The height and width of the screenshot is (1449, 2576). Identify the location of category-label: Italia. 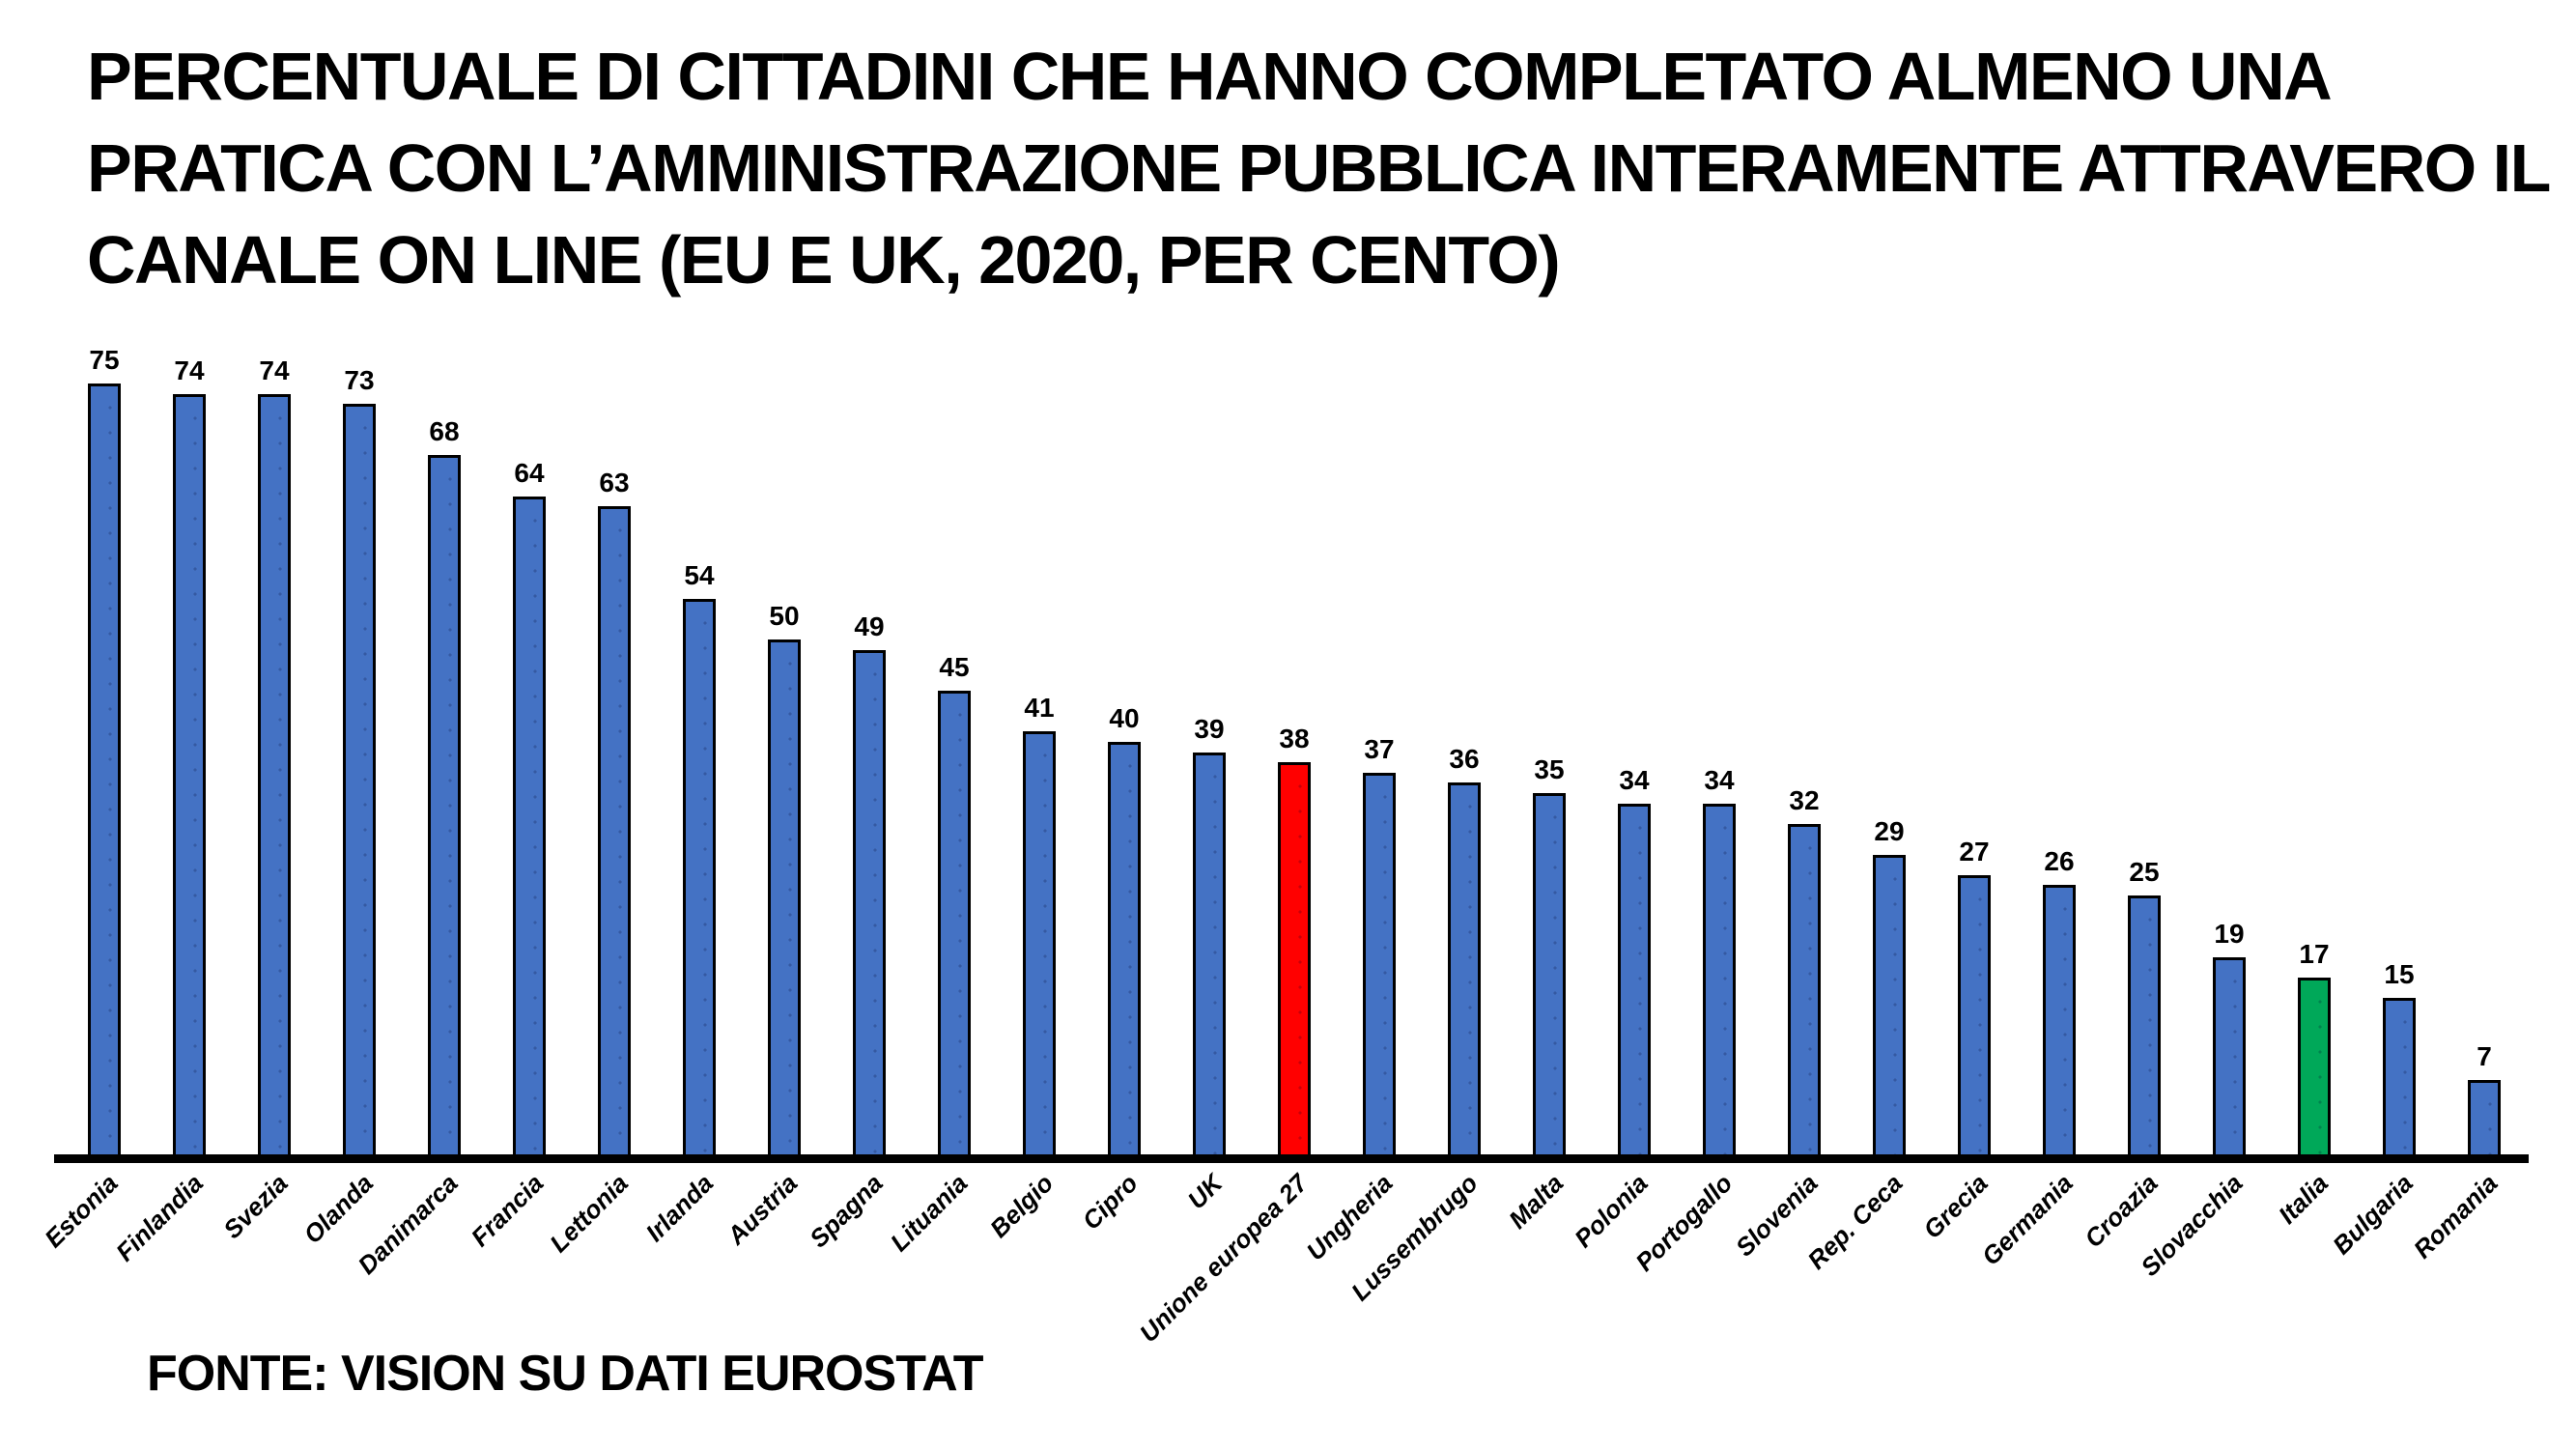
(2303, 1199).